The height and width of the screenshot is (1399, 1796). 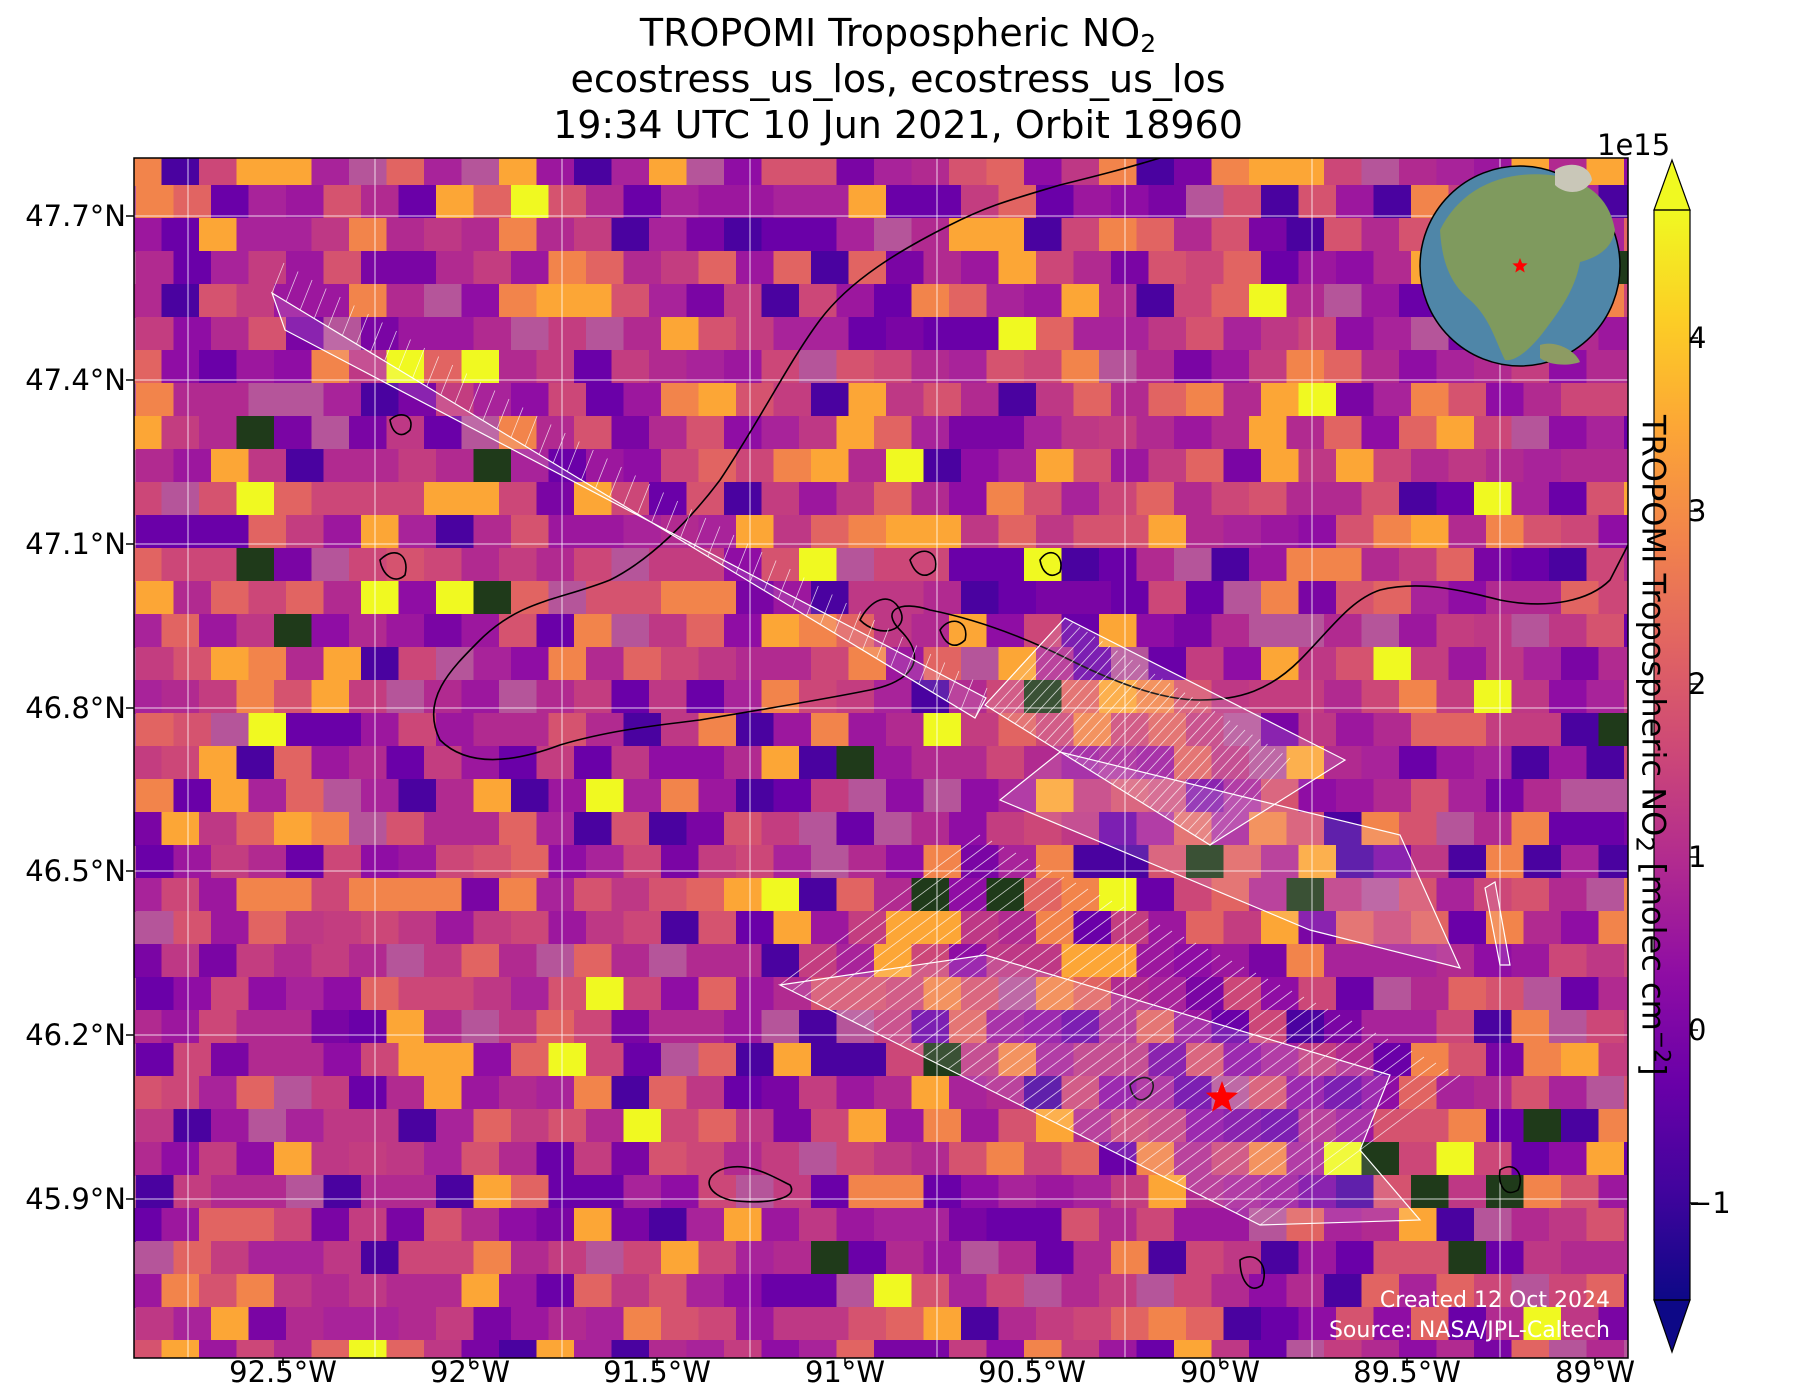 What do you see at coordinates (1697, 338) in the screenshot?
I see `colorbar-tick-label: 4` at bounding box center [1697, 338].